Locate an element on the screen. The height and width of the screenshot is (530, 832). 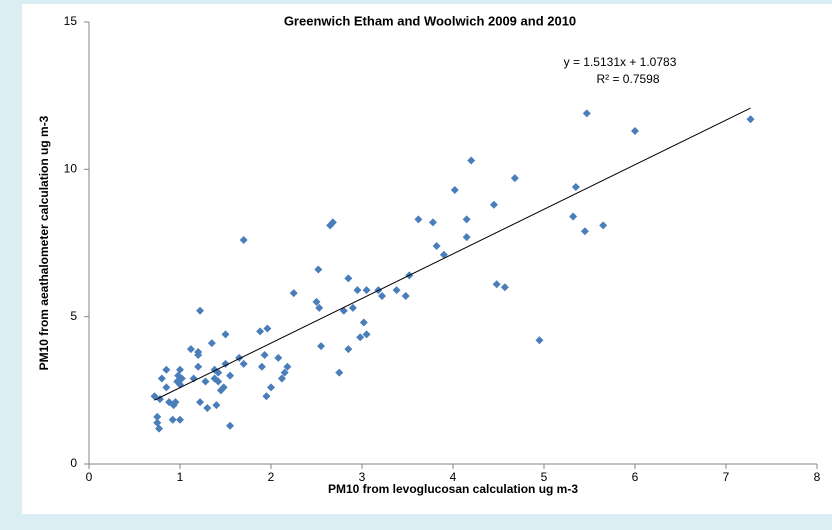
x-tick-label: 7 is located at coordinates (726, 477).